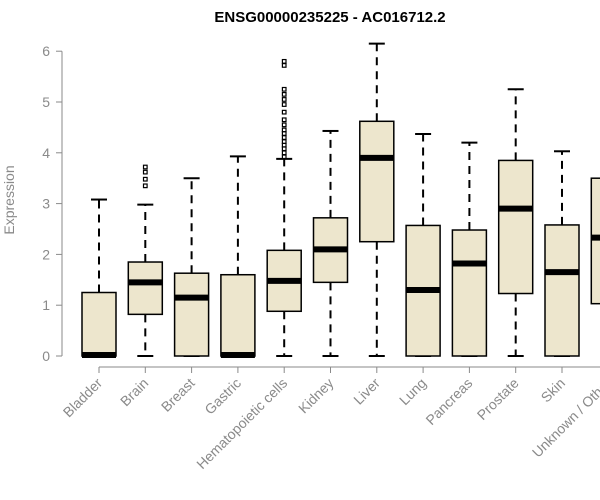 This screenshot has width=600, height=500. What do you see at coordinates (316, 396) in the screenshot?
I see `x-tick-label: Kidney` at bounding box center [316, 396].